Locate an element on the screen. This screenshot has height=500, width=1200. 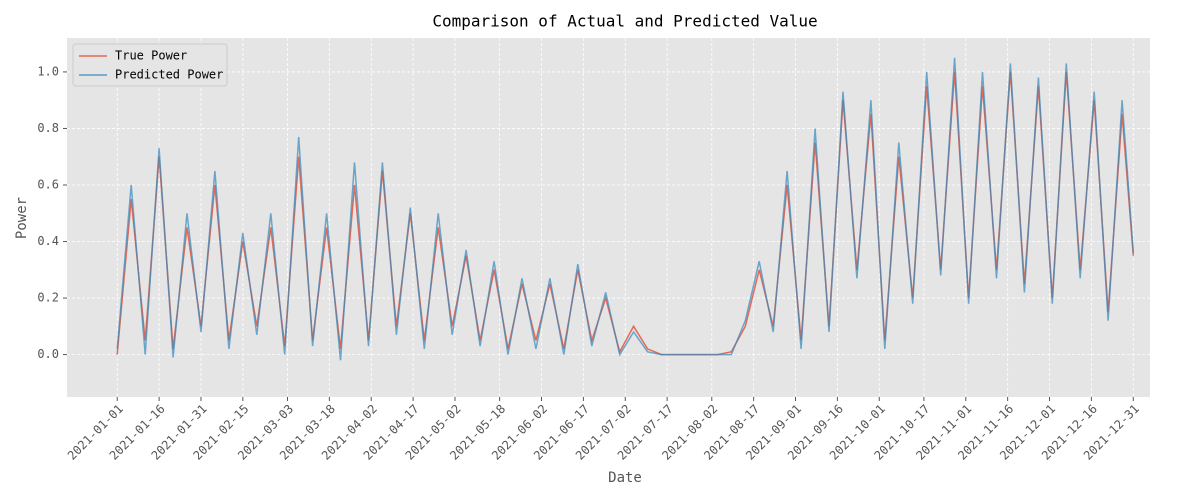
y-tick-label: 0.4 is located at coordinates (48, 241).